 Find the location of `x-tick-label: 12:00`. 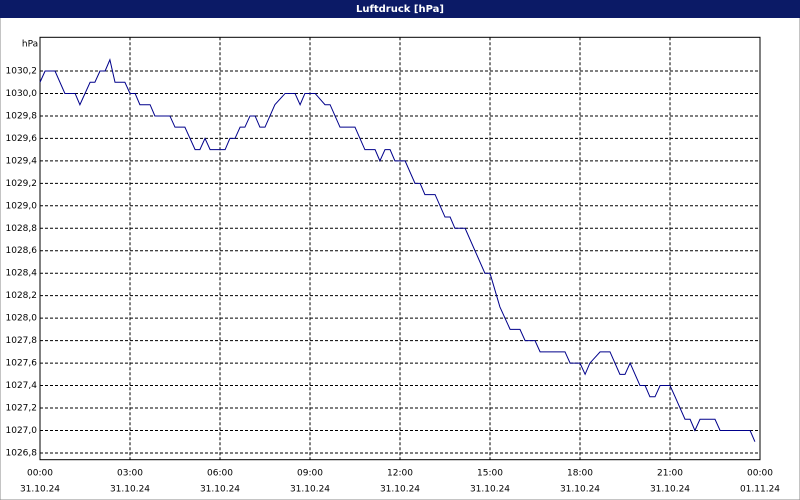

x-tick-label: 12:00 is located at coordinates (400, 474).